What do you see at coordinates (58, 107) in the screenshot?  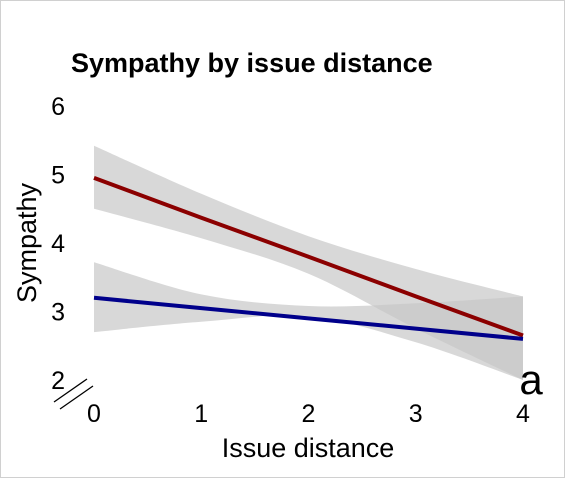 I see `y-tick-label: 6` at bounding box center [58, 107].